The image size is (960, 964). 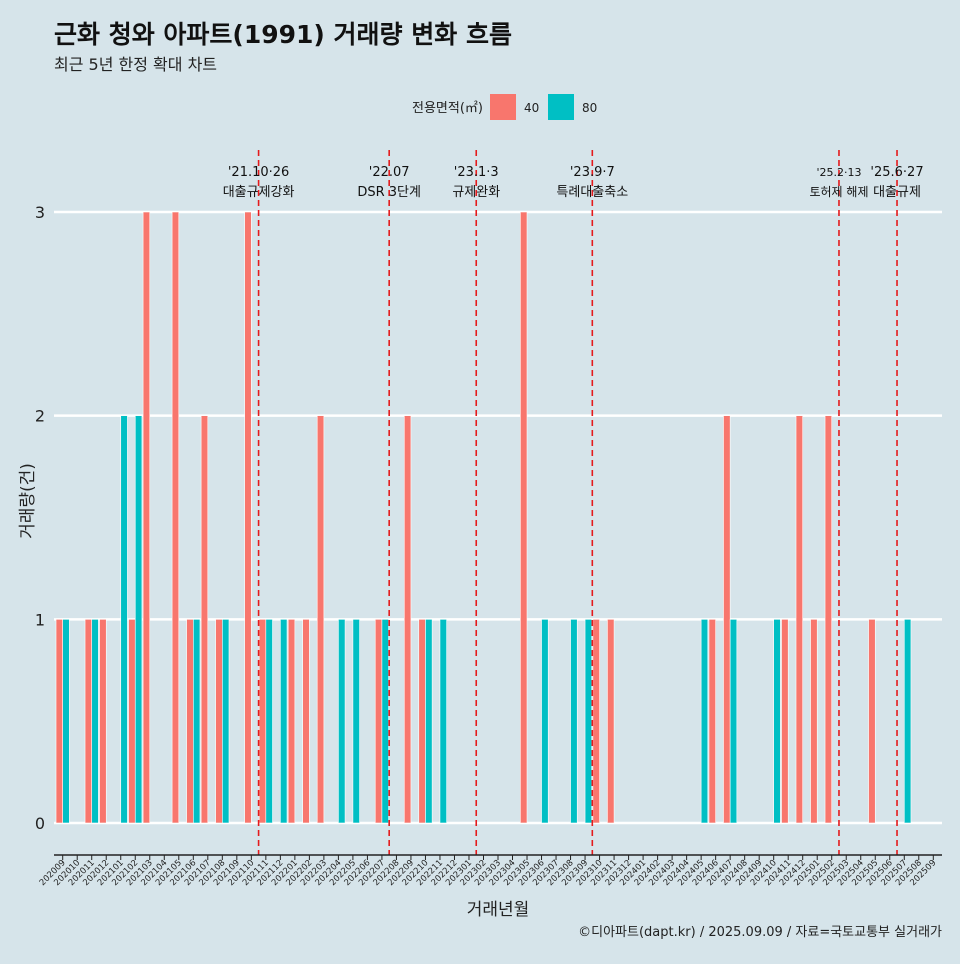 I want to click on y-tick-label: 2, so click(x=40, y=416).